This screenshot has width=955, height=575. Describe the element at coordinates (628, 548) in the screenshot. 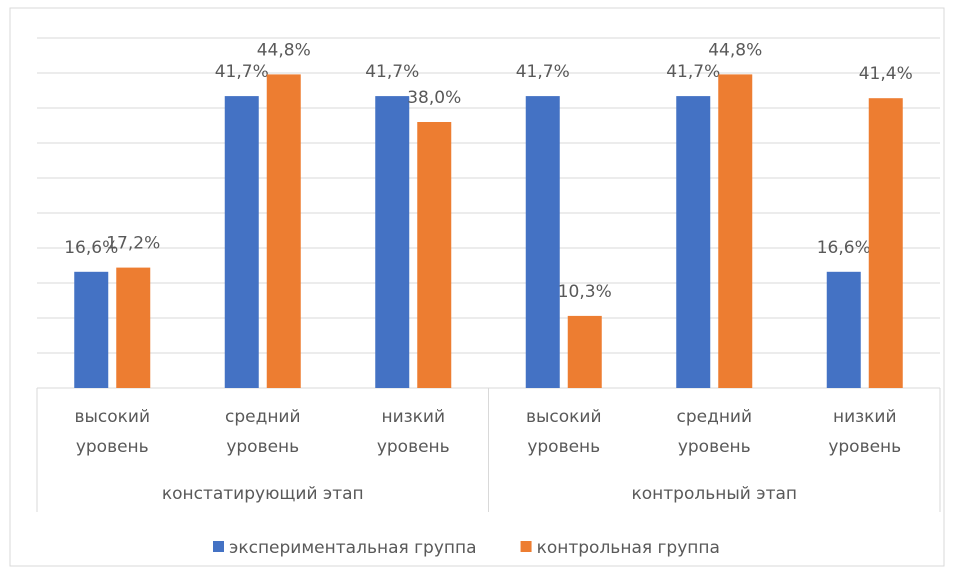

I see `legend-label: контрольная группа` at that location.